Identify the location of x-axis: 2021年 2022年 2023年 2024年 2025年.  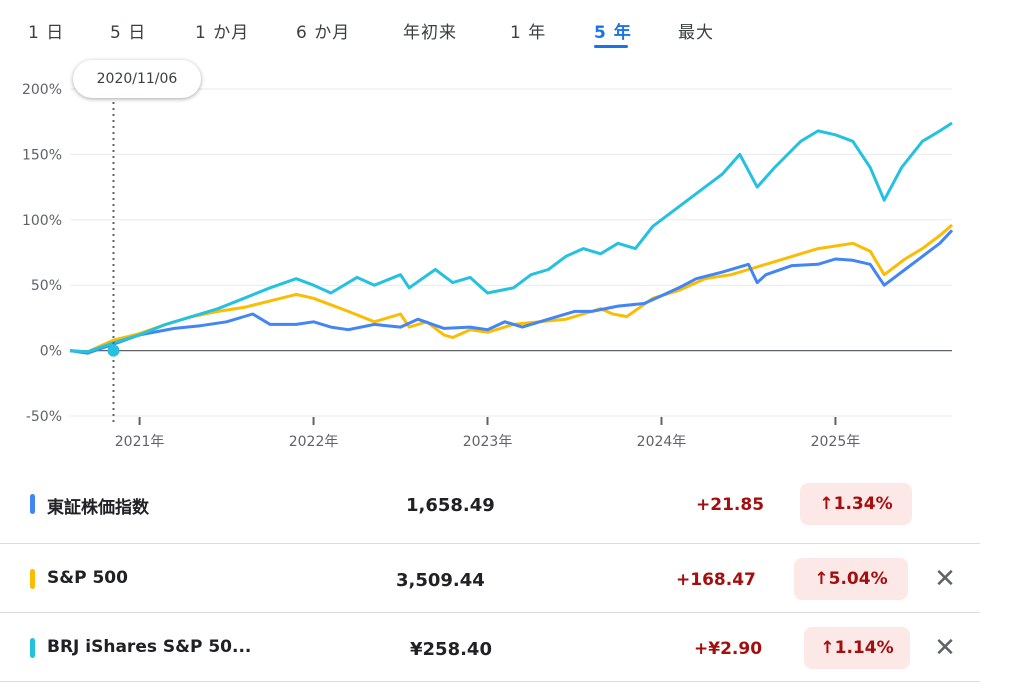
(487, 433).